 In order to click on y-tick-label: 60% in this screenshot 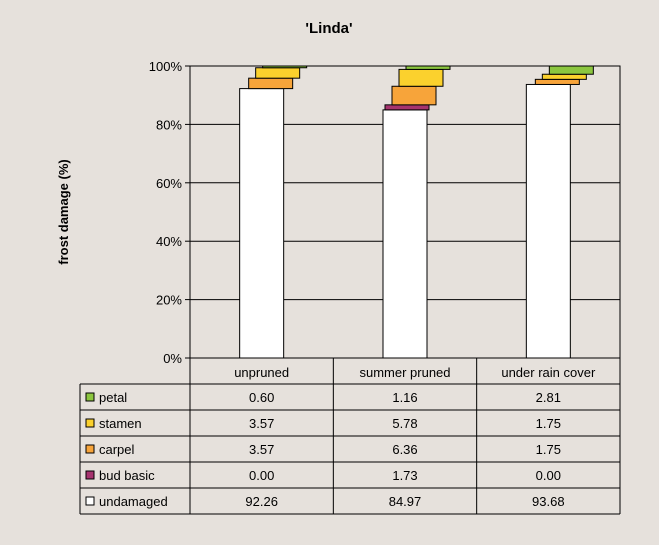, I will do `click(169, 183)`.